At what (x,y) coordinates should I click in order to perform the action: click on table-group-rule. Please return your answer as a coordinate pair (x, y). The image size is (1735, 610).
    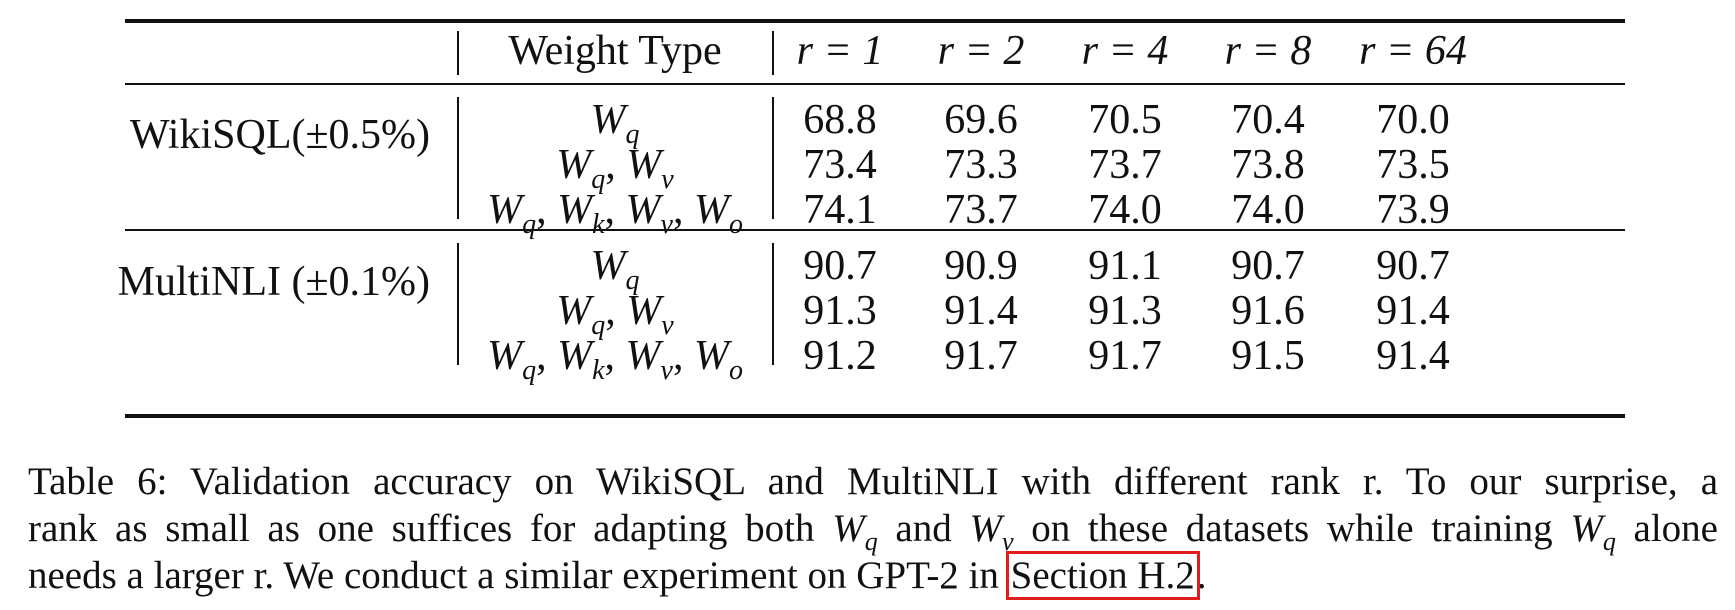
    Looking at the image, I should click on (875, 230).